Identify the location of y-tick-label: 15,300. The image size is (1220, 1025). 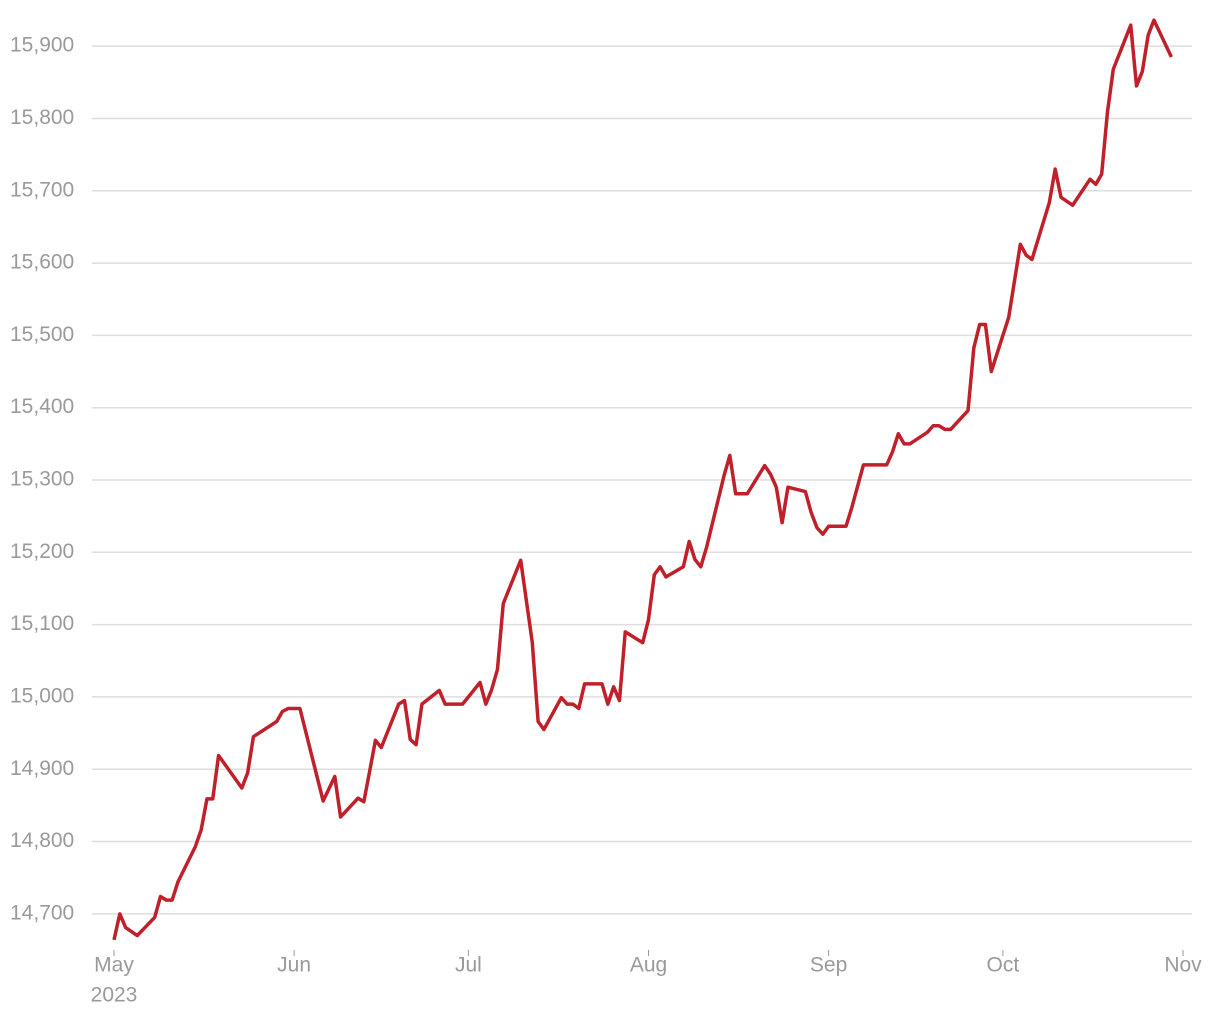
(42, 479).